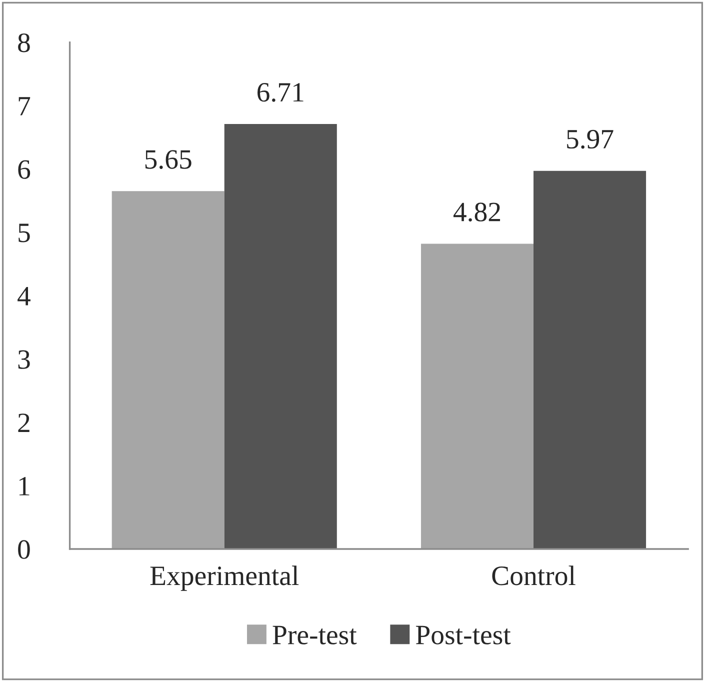 The width and height of the screenshot is (705, 682). What do you see at coordinates (24, 169) in the screenshot?
I see `y-tick-label: 6` at bounding box center [24, 169].